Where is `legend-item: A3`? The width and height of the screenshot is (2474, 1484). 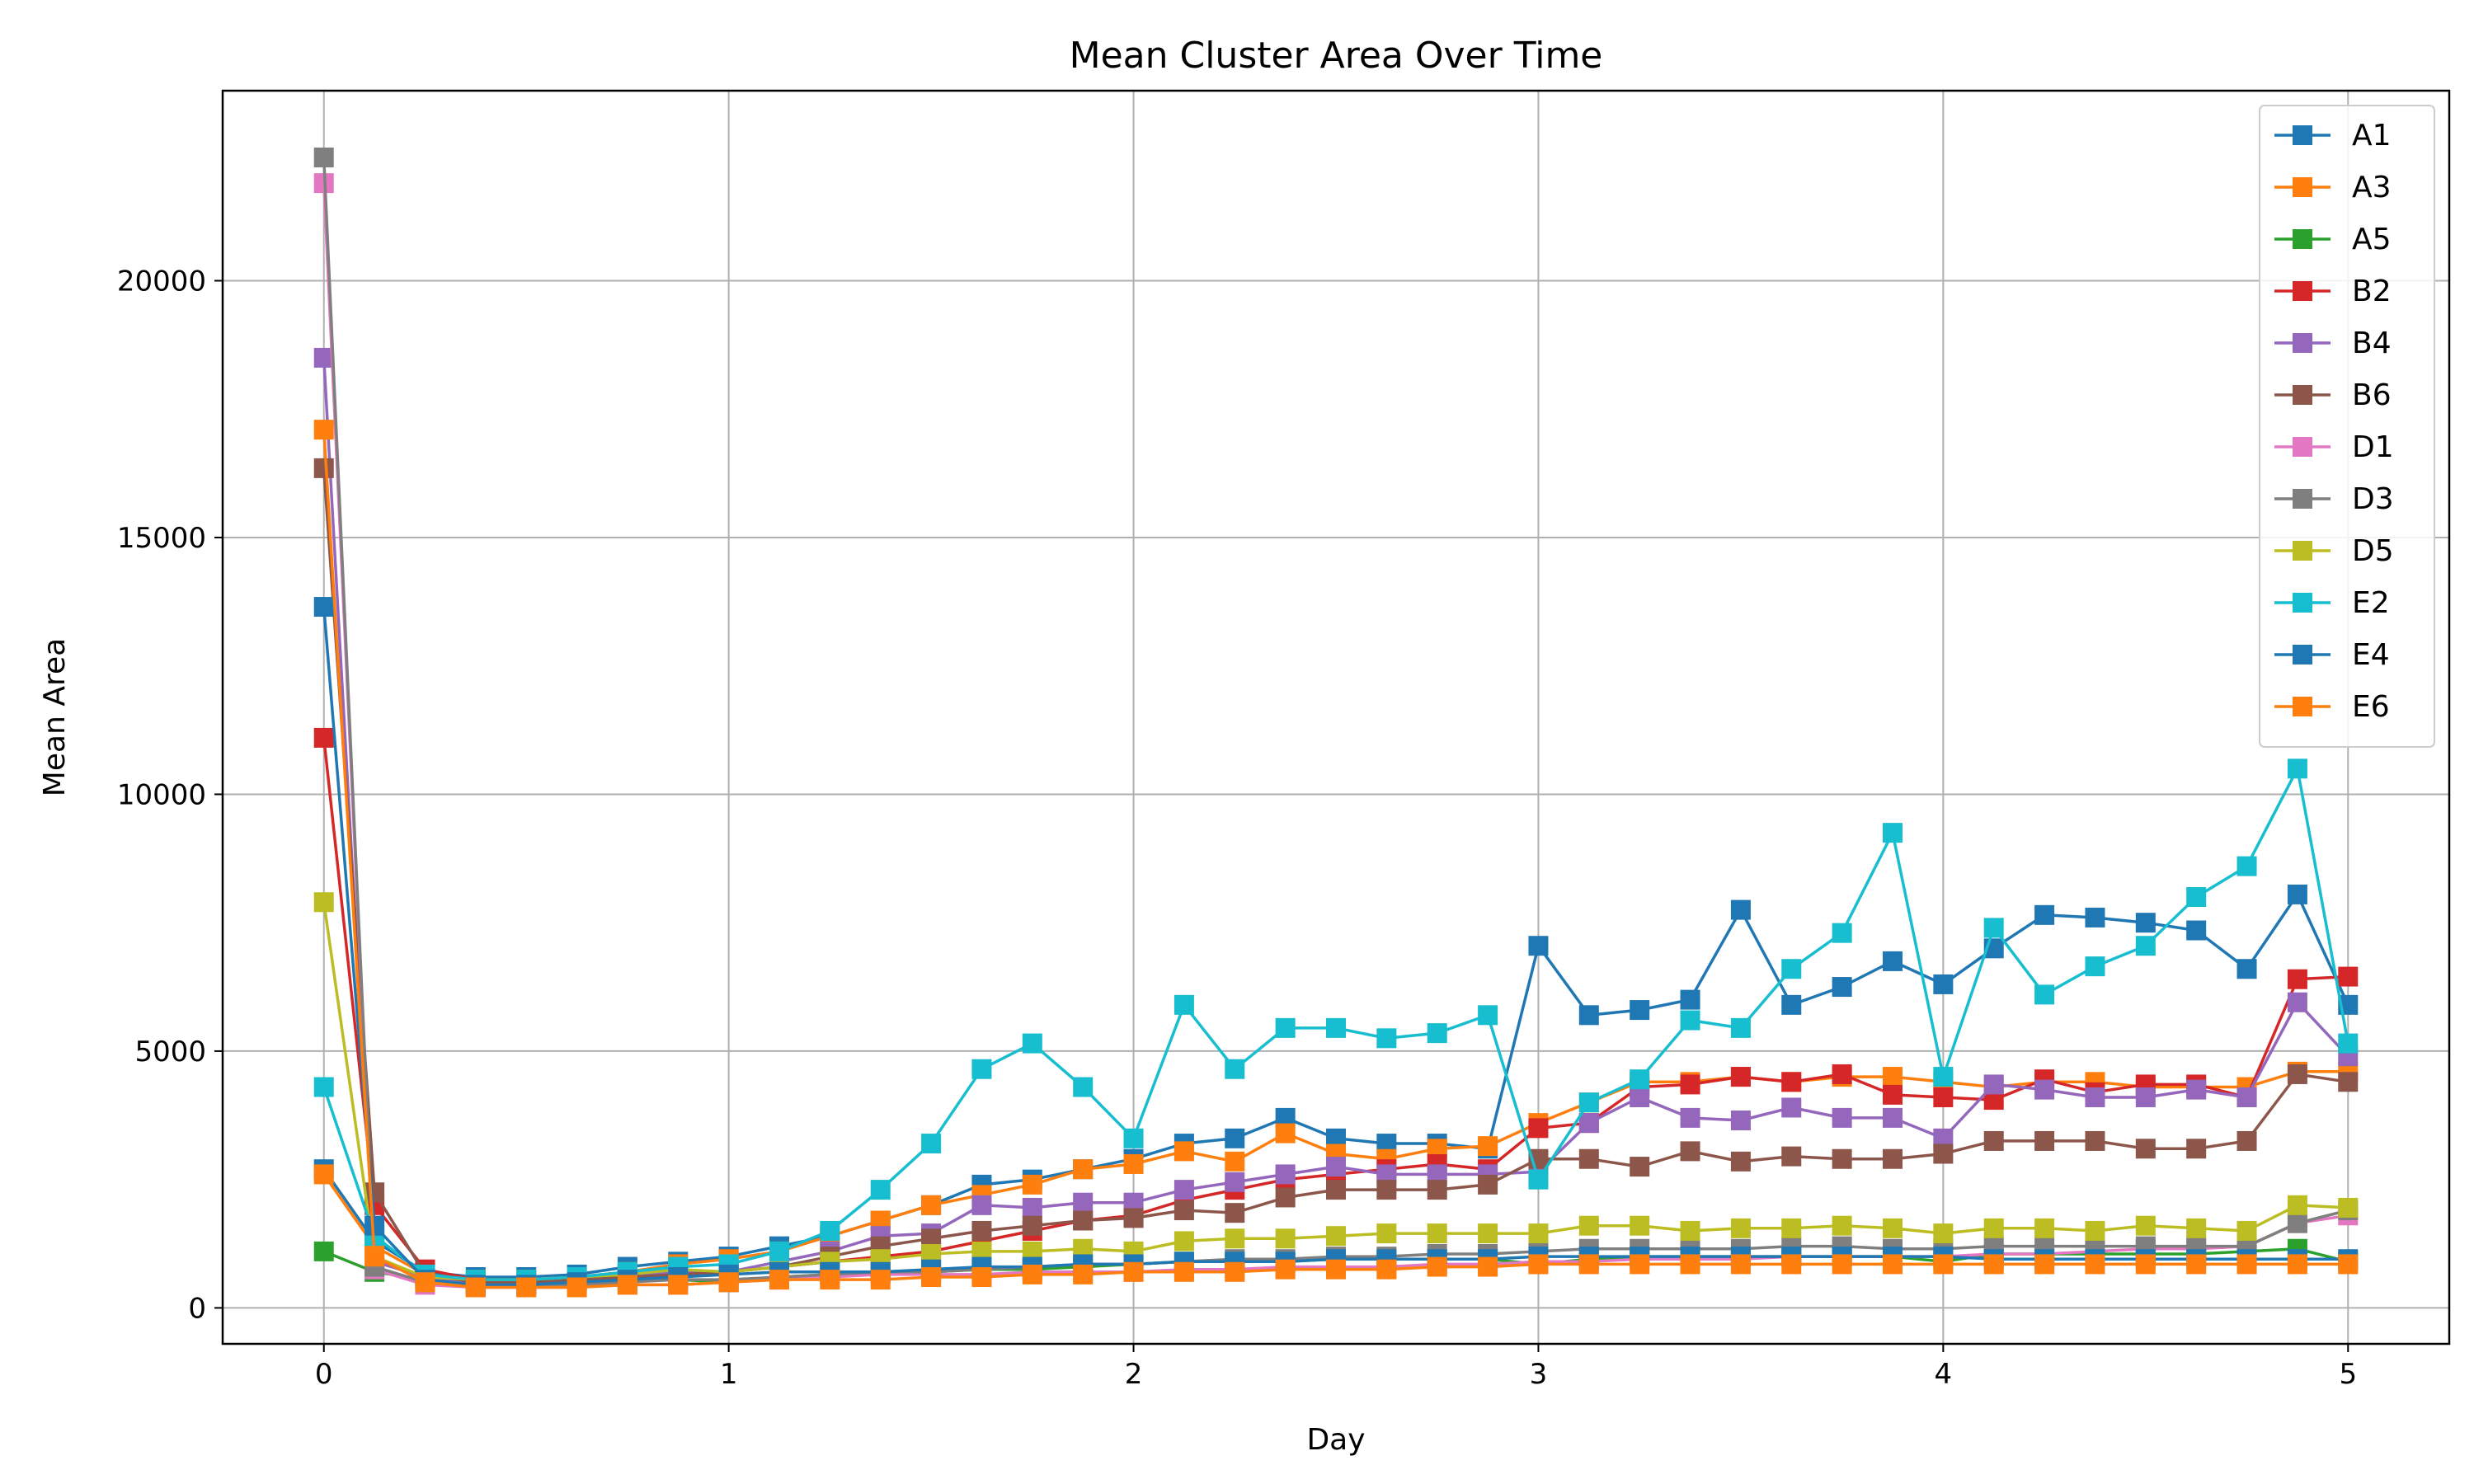
legend-item: A3 is located at coordinates (2333, 187).